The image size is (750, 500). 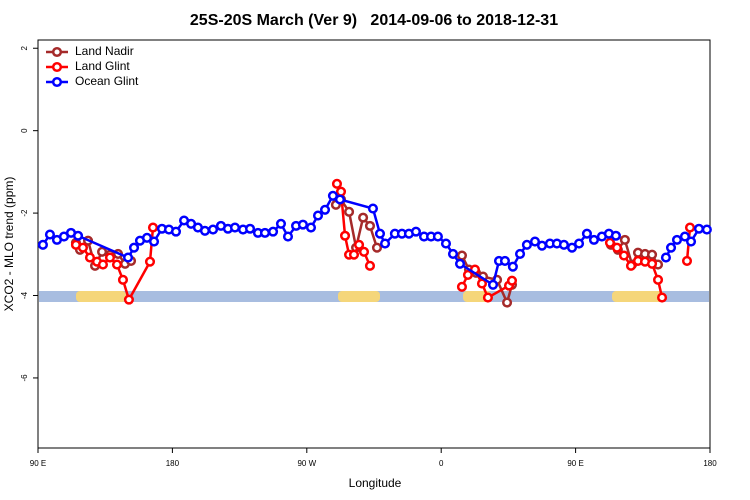 I want to click on legend-label: Ocean Glint, so click(x=107, y=81).